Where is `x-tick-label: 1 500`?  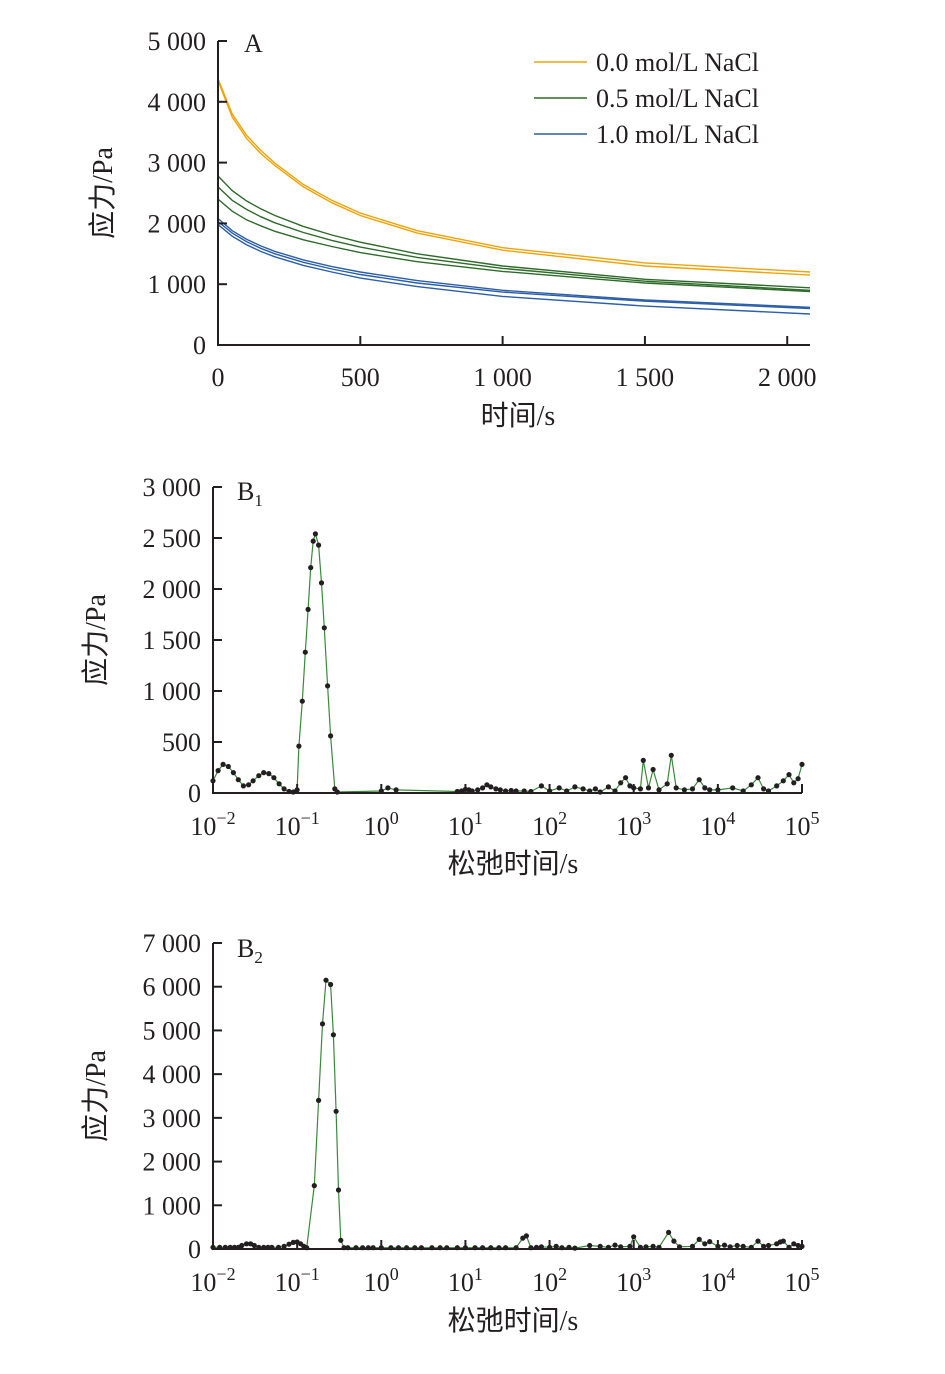
x-tick-label: 1 500 is located at coordinates (645, 377).